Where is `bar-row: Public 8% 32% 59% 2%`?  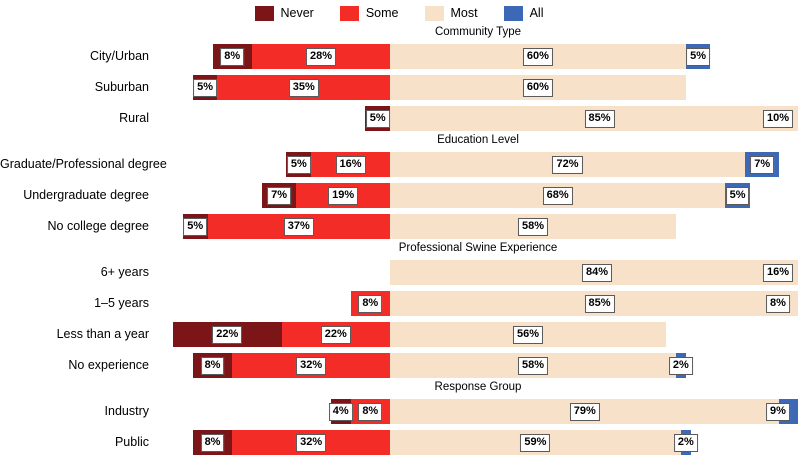 bar-row: Public 8% 32% 59% 2% is located at coordinates (399, 442).